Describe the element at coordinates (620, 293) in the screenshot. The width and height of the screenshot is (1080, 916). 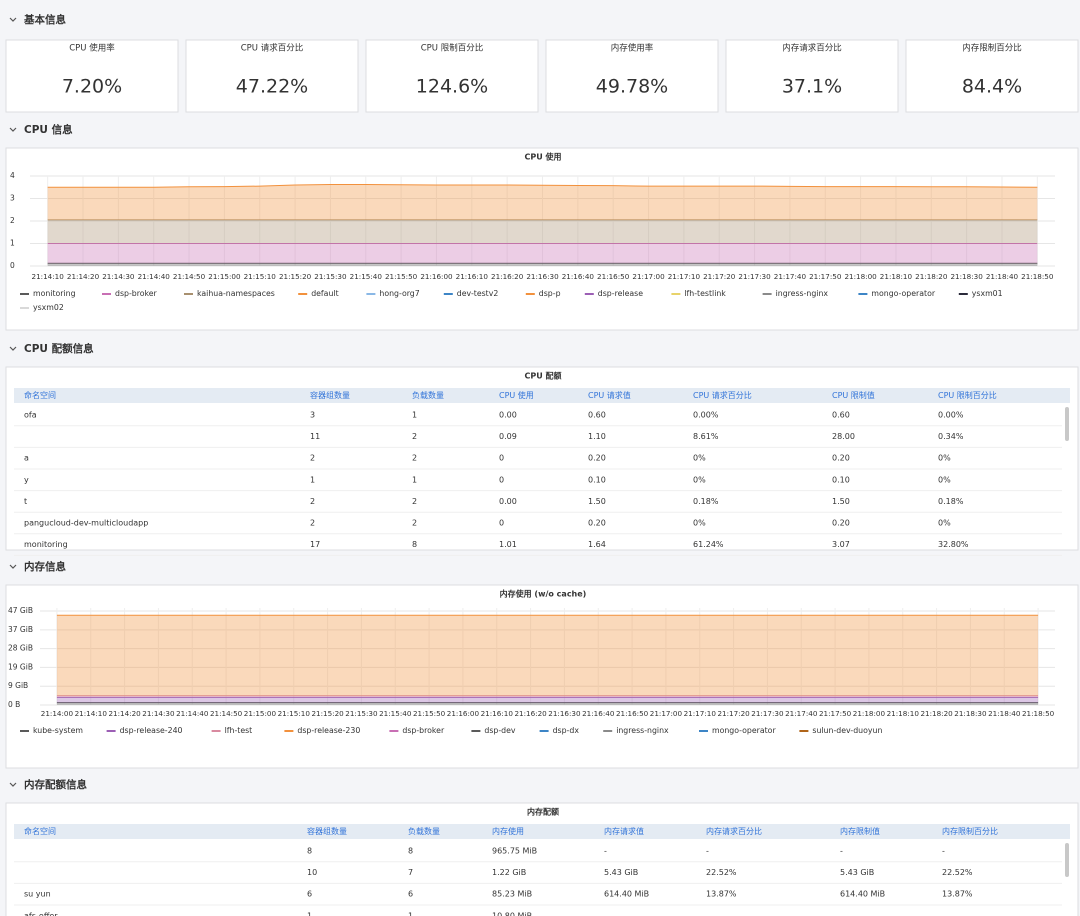
I see `legend-label: dsp-release` at that location.